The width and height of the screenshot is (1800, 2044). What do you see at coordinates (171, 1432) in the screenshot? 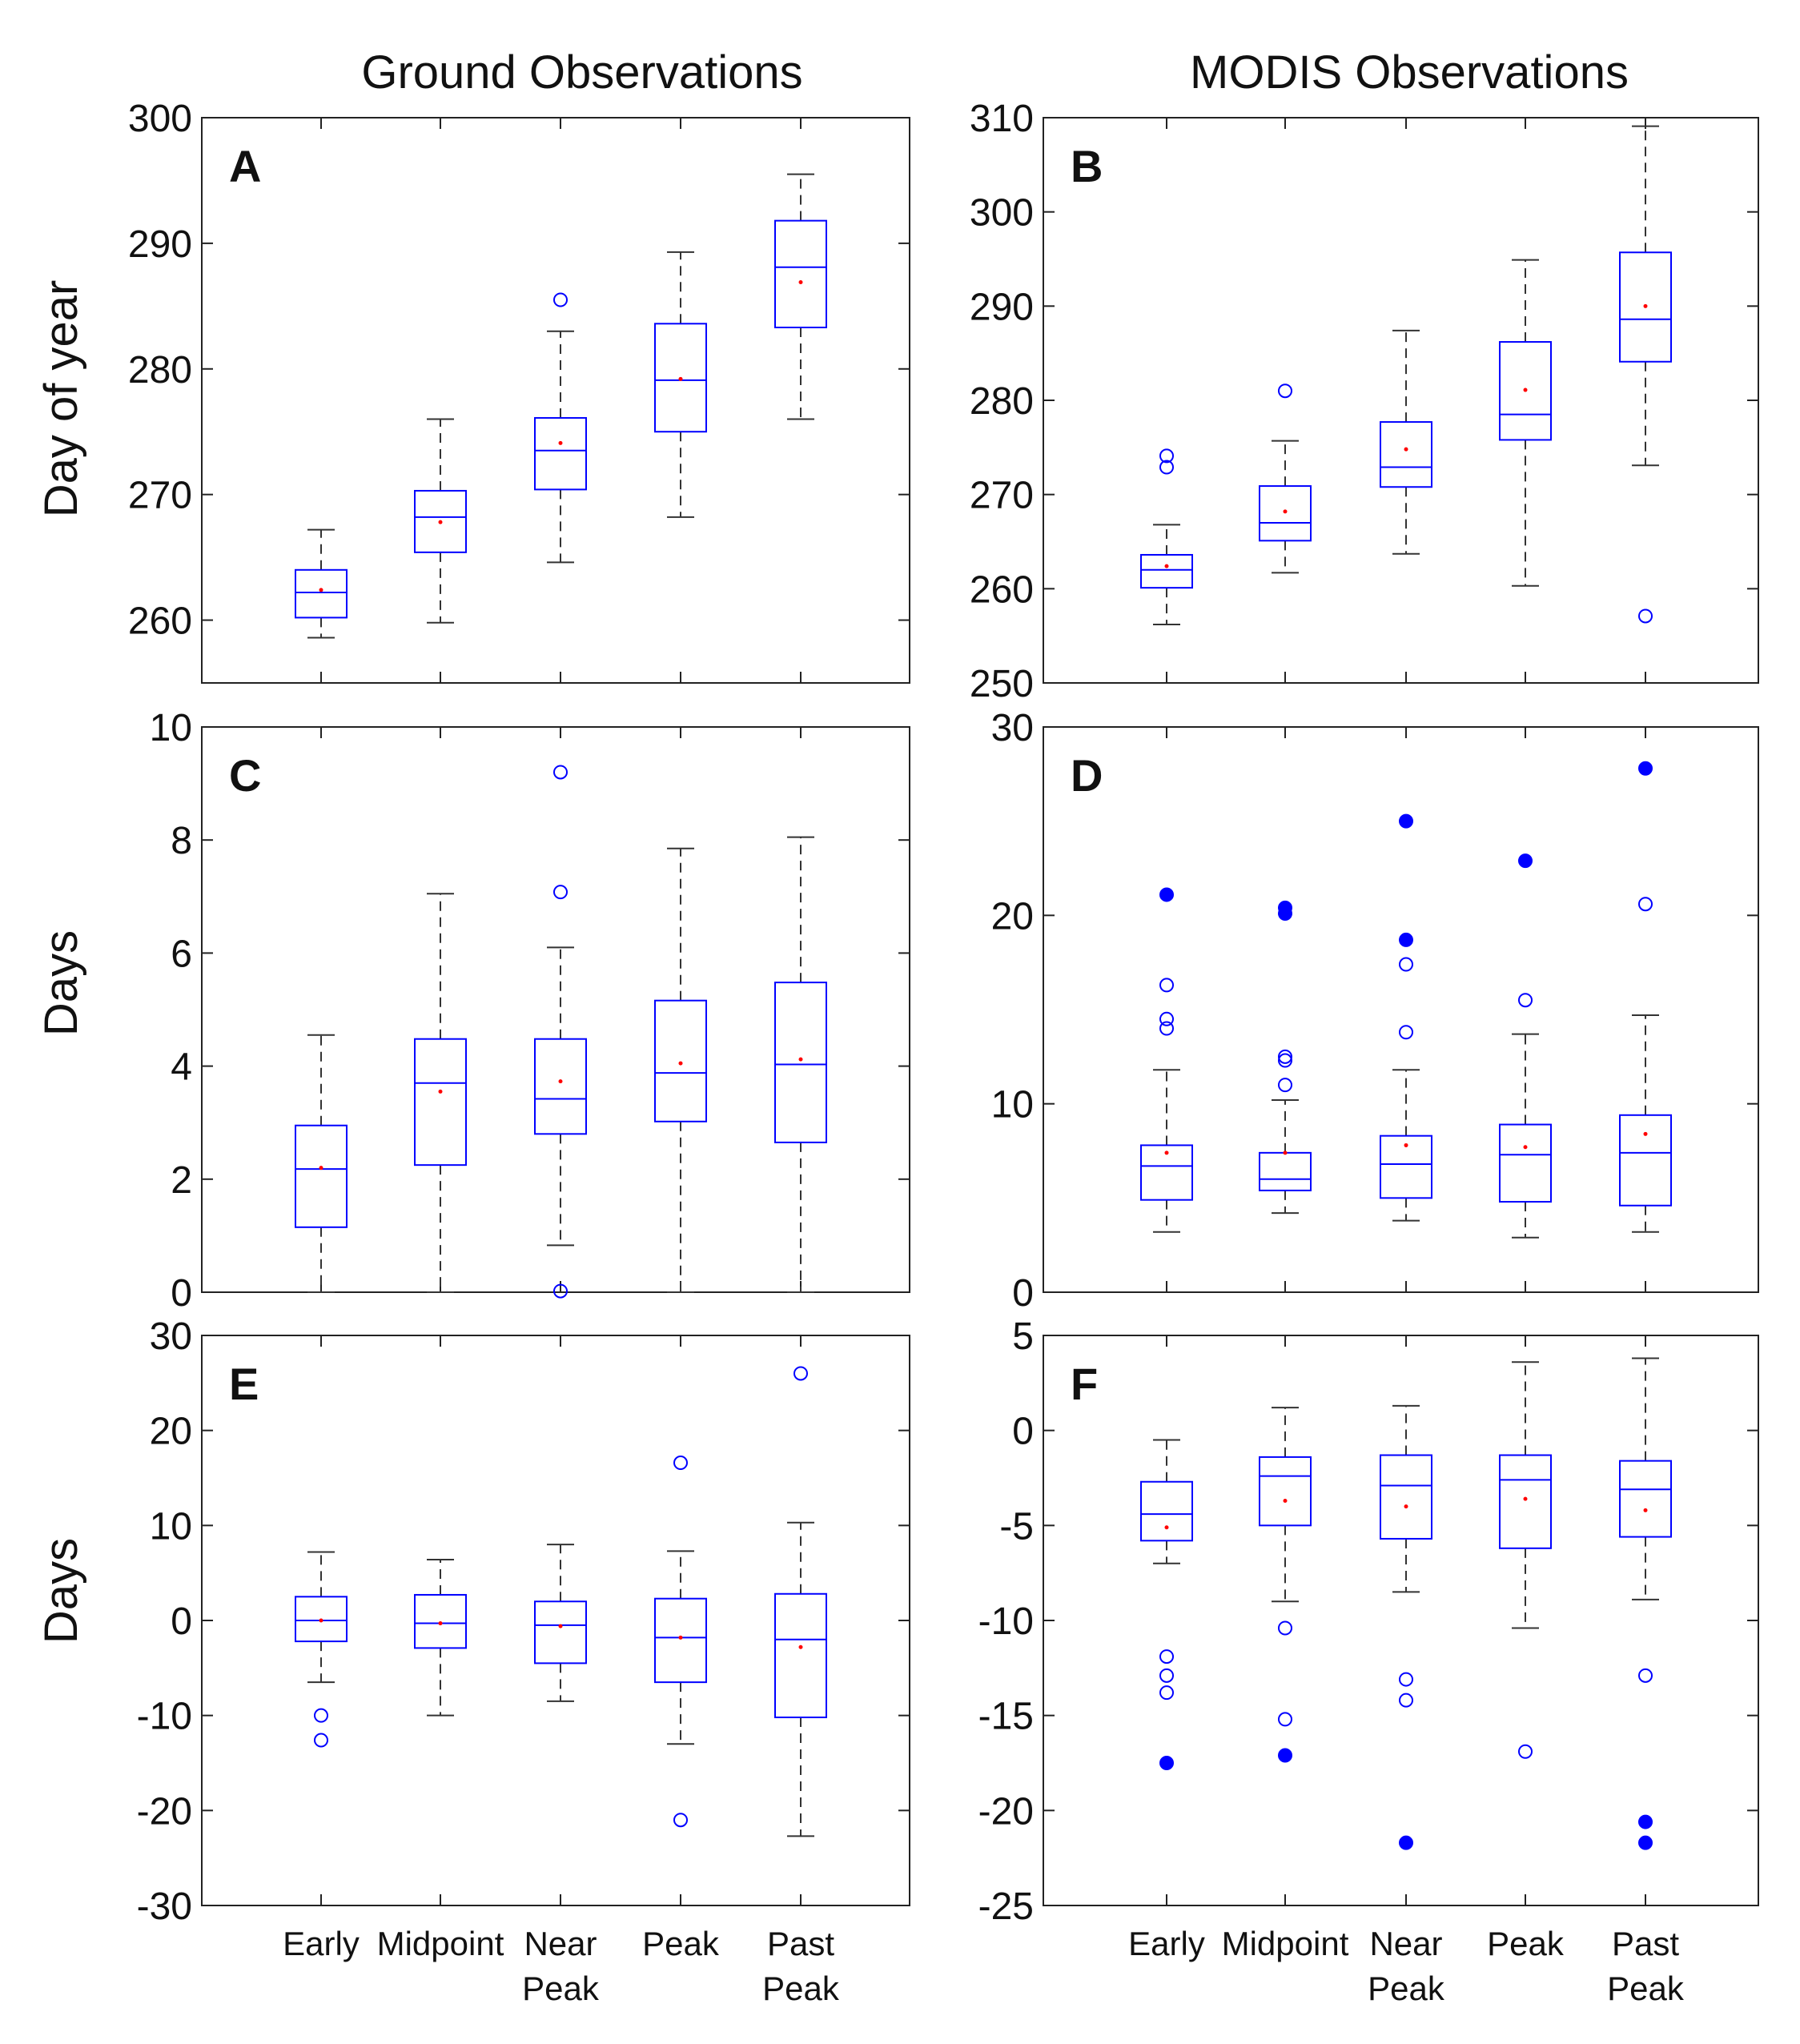
I see `y-tick-label: 20` at bounding box center [171, 1432].